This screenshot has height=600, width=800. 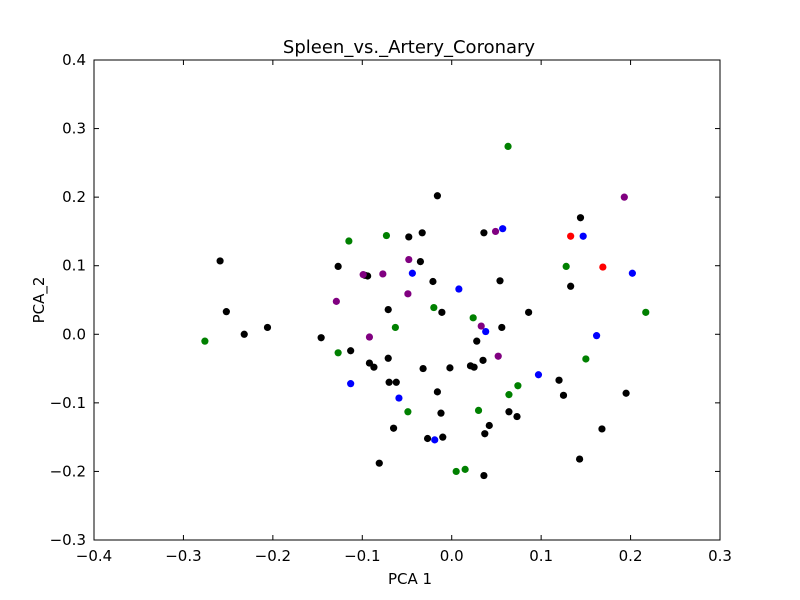 I want to click on y-tick-label: −0.1, so click(x=68, y=403).